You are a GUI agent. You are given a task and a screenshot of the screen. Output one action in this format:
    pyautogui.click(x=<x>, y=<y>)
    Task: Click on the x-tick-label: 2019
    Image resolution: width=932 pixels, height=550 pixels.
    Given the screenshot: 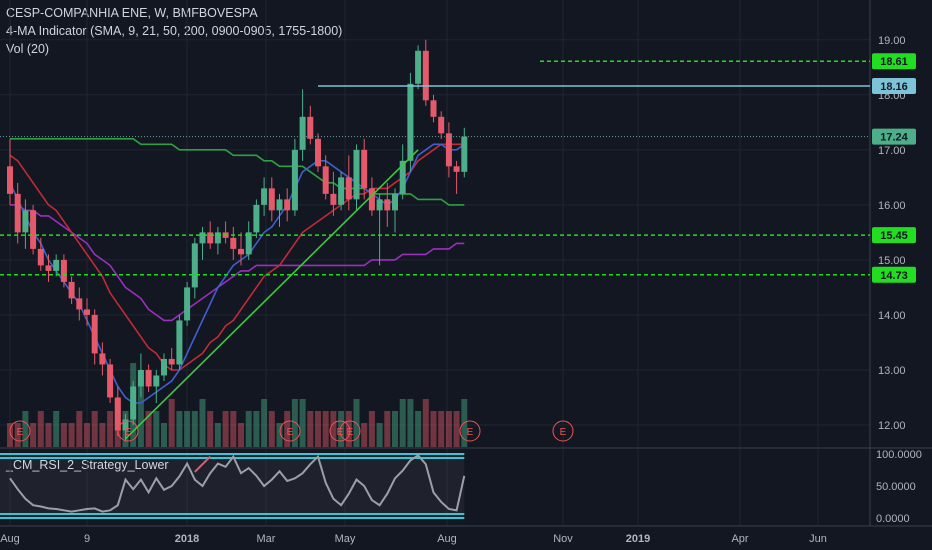 What is the action you would take?
    pyautogui.click(x=638, y=539)
    